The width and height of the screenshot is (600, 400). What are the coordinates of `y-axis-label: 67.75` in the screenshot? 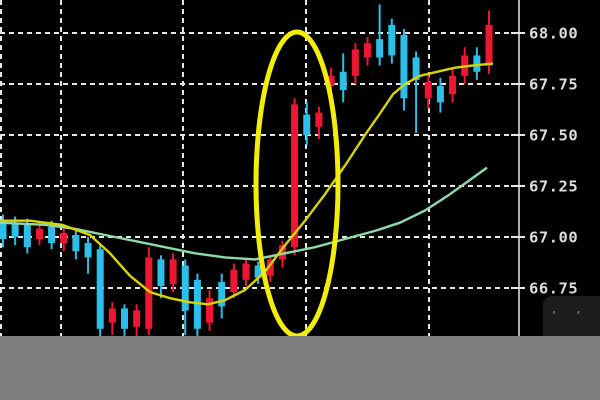 It's located at (553, 85).